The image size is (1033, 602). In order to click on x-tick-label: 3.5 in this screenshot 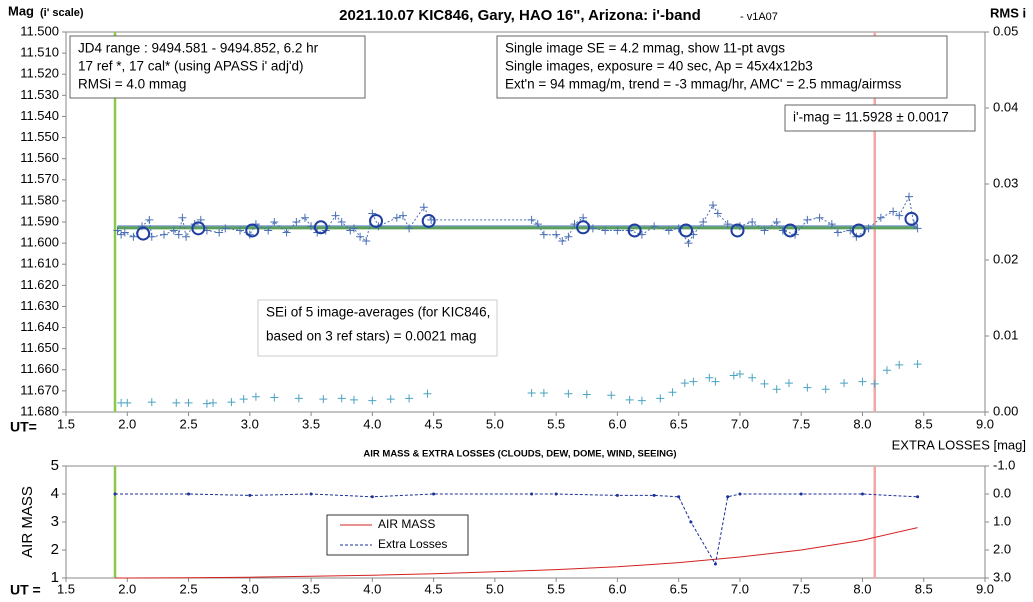, I will do `click(311, 588)`.